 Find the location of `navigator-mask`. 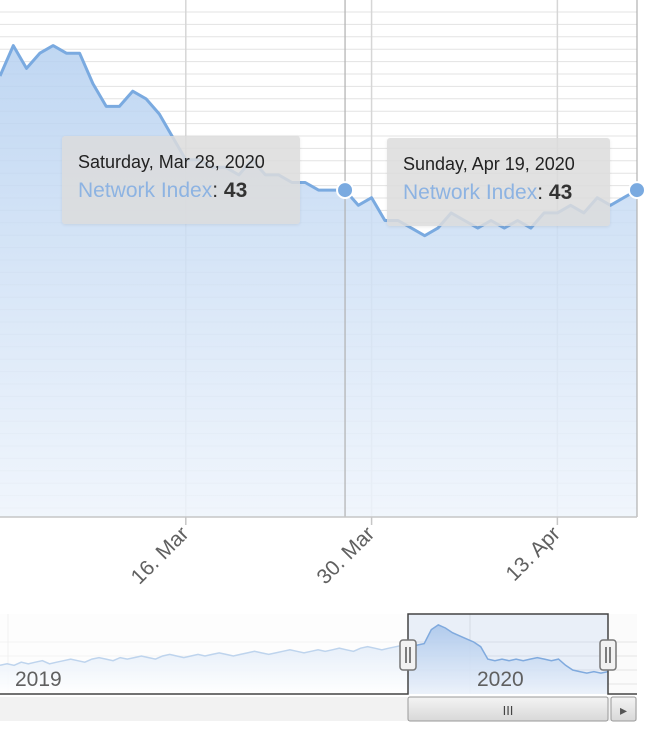

navigator-mask is located at coordinates (204, 654).